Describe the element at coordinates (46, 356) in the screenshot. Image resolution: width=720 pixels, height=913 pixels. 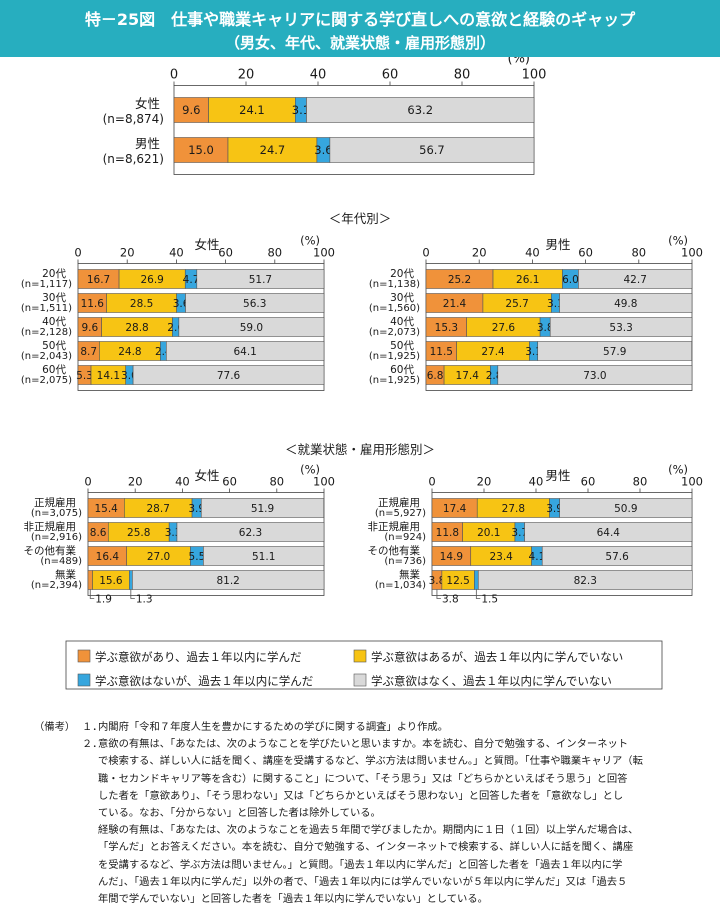
I see `row-n-label: (n=2,043)` at that location.